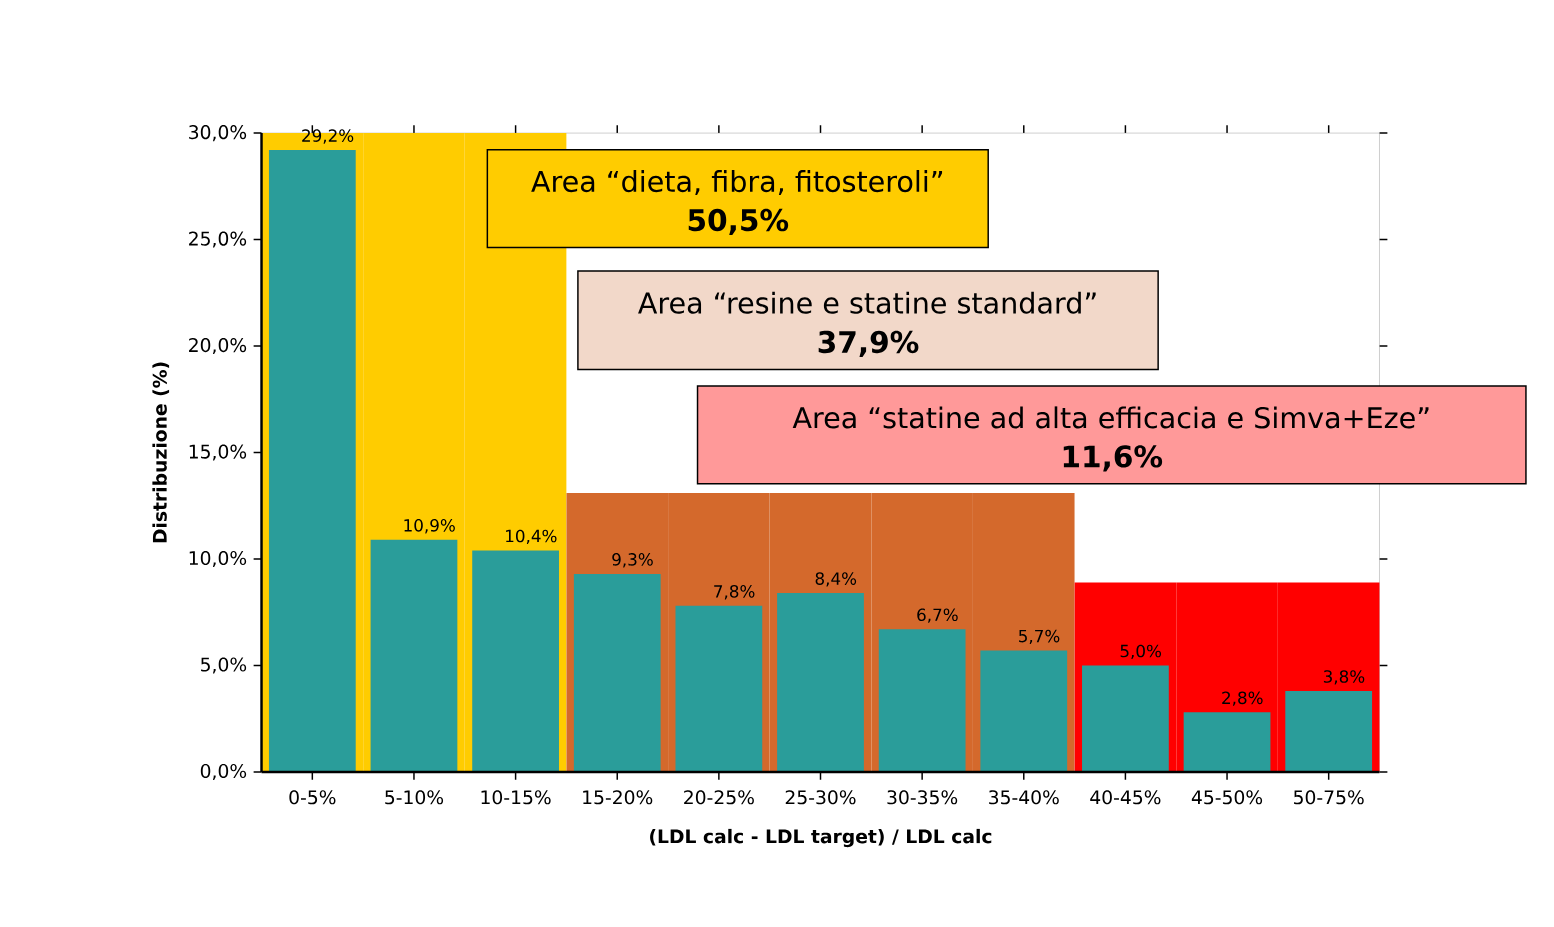 The image size is (1554, 927). What do you see at coordinates (734, 592) in the screenshot?
I see `data-label: 7,8%` at bounding box center [734, 592].